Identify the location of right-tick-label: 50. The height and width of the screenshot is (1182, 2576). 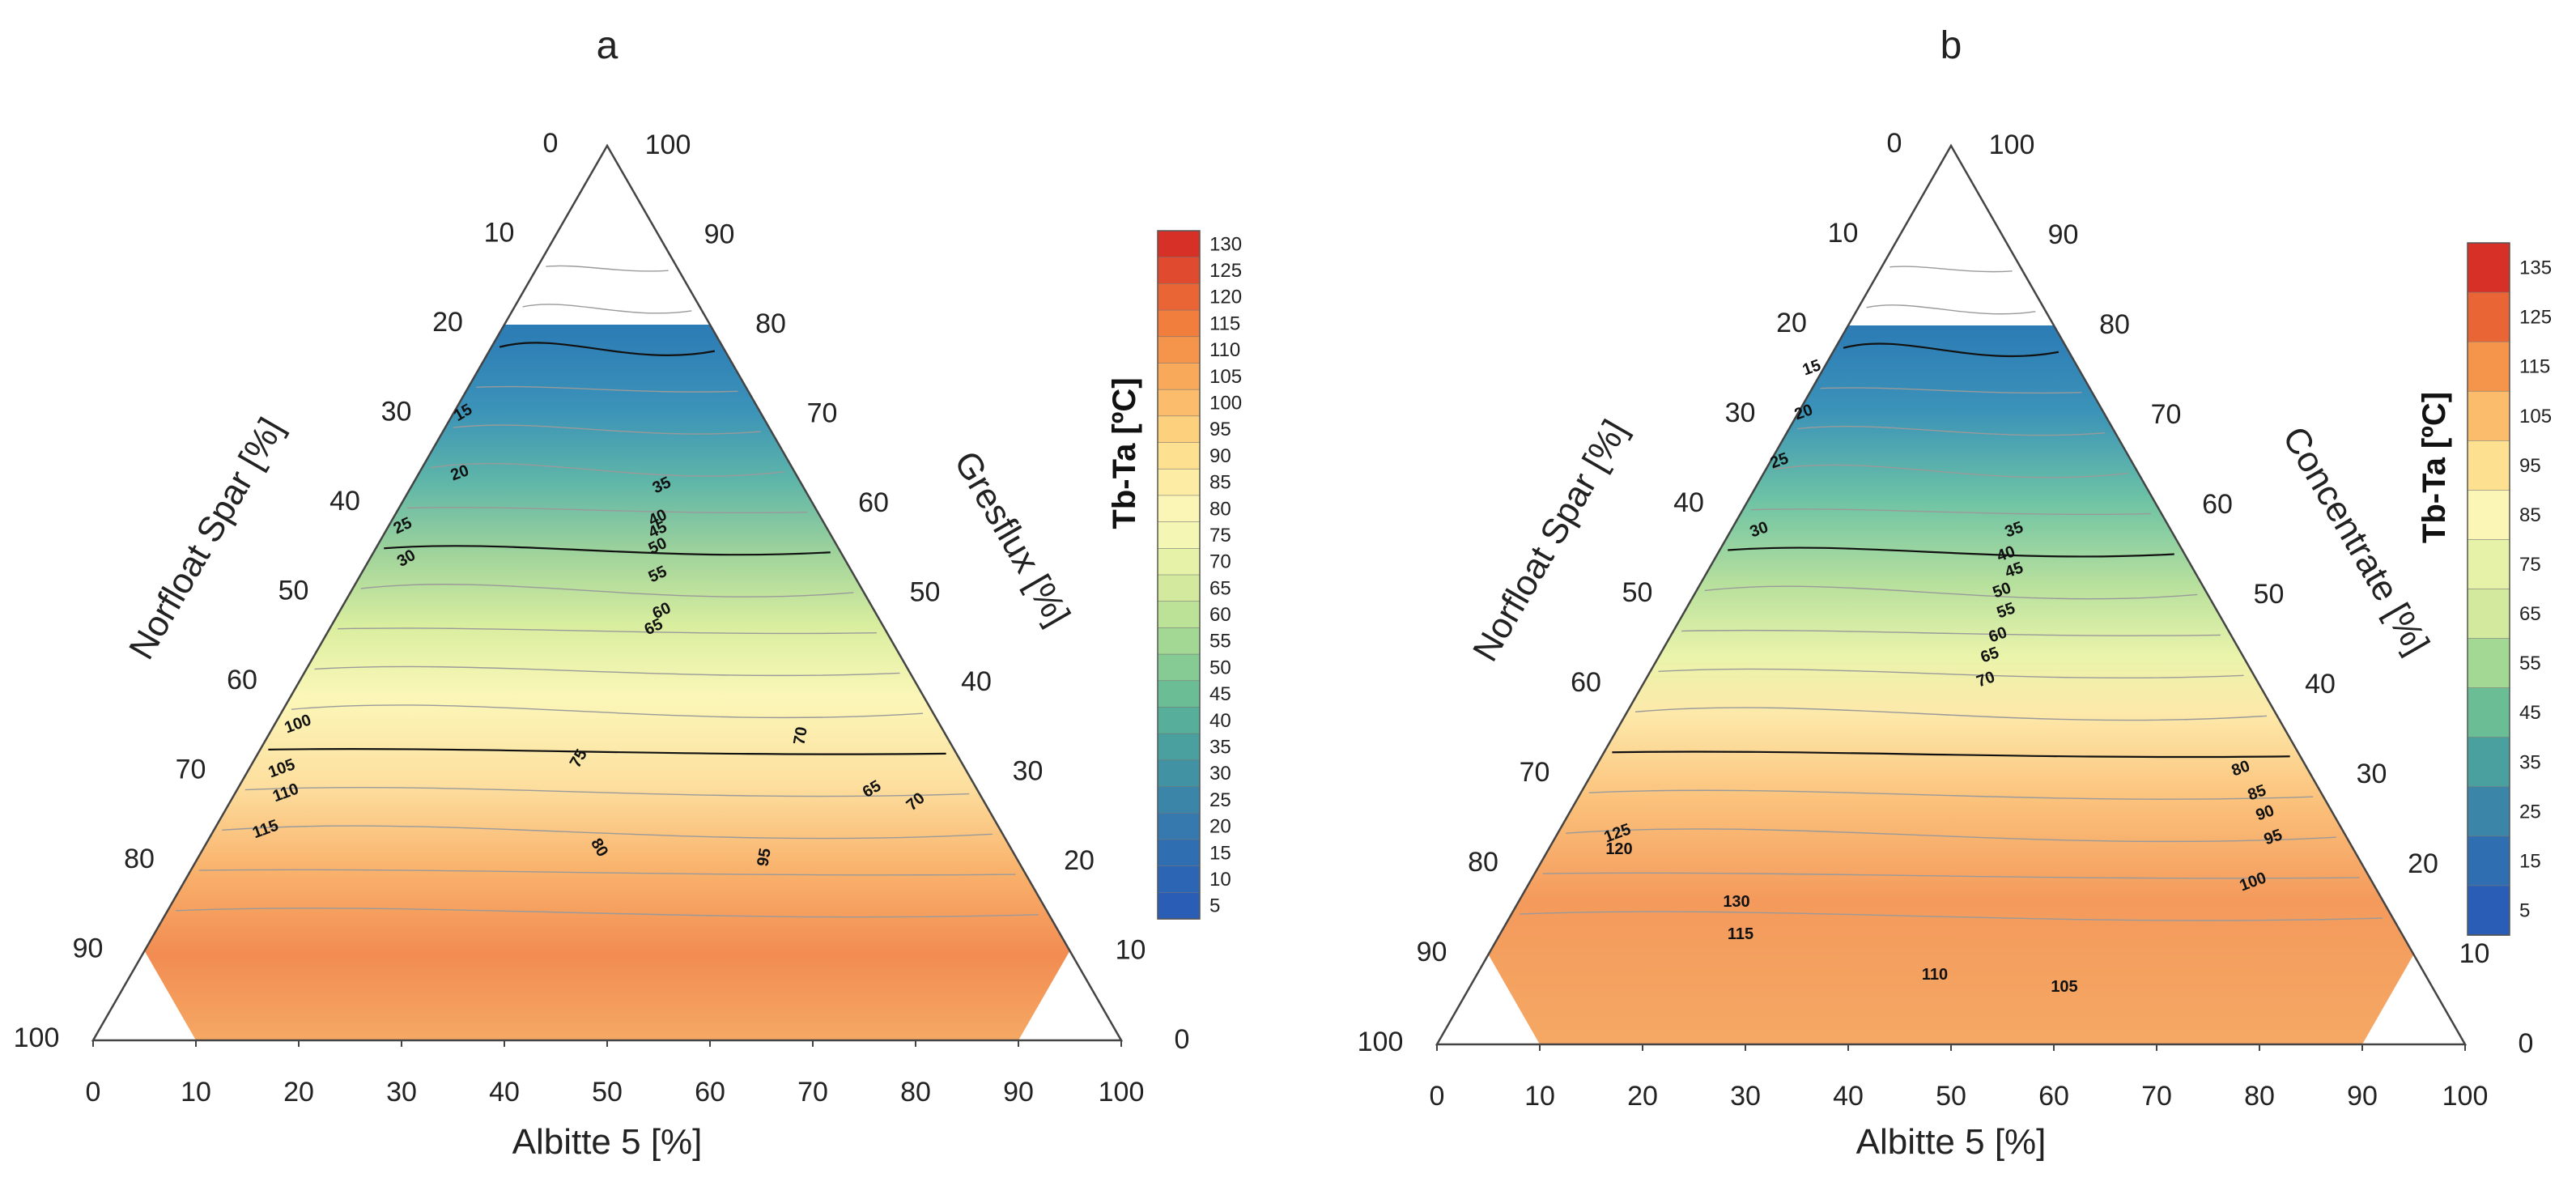
(2270, 594).